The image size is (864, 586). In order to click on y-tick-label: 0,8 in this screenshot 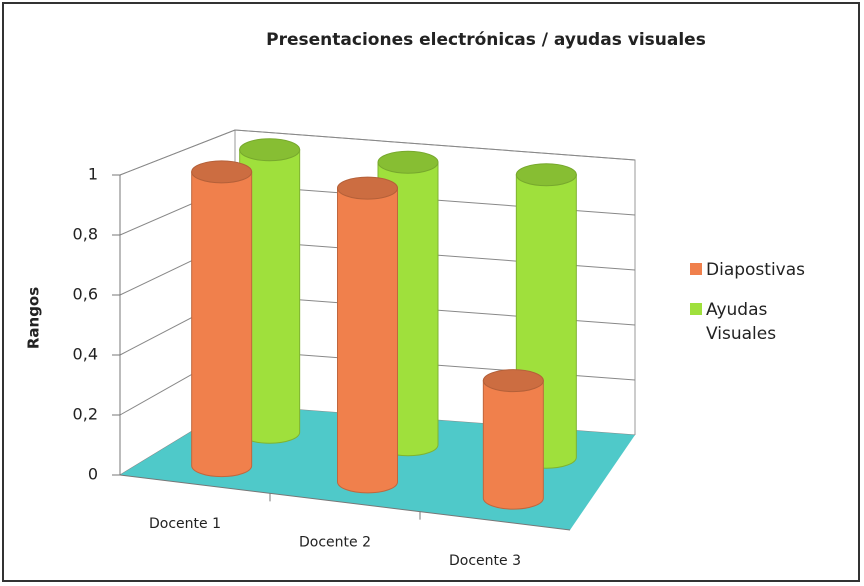, I will do `click(85, 234)`.